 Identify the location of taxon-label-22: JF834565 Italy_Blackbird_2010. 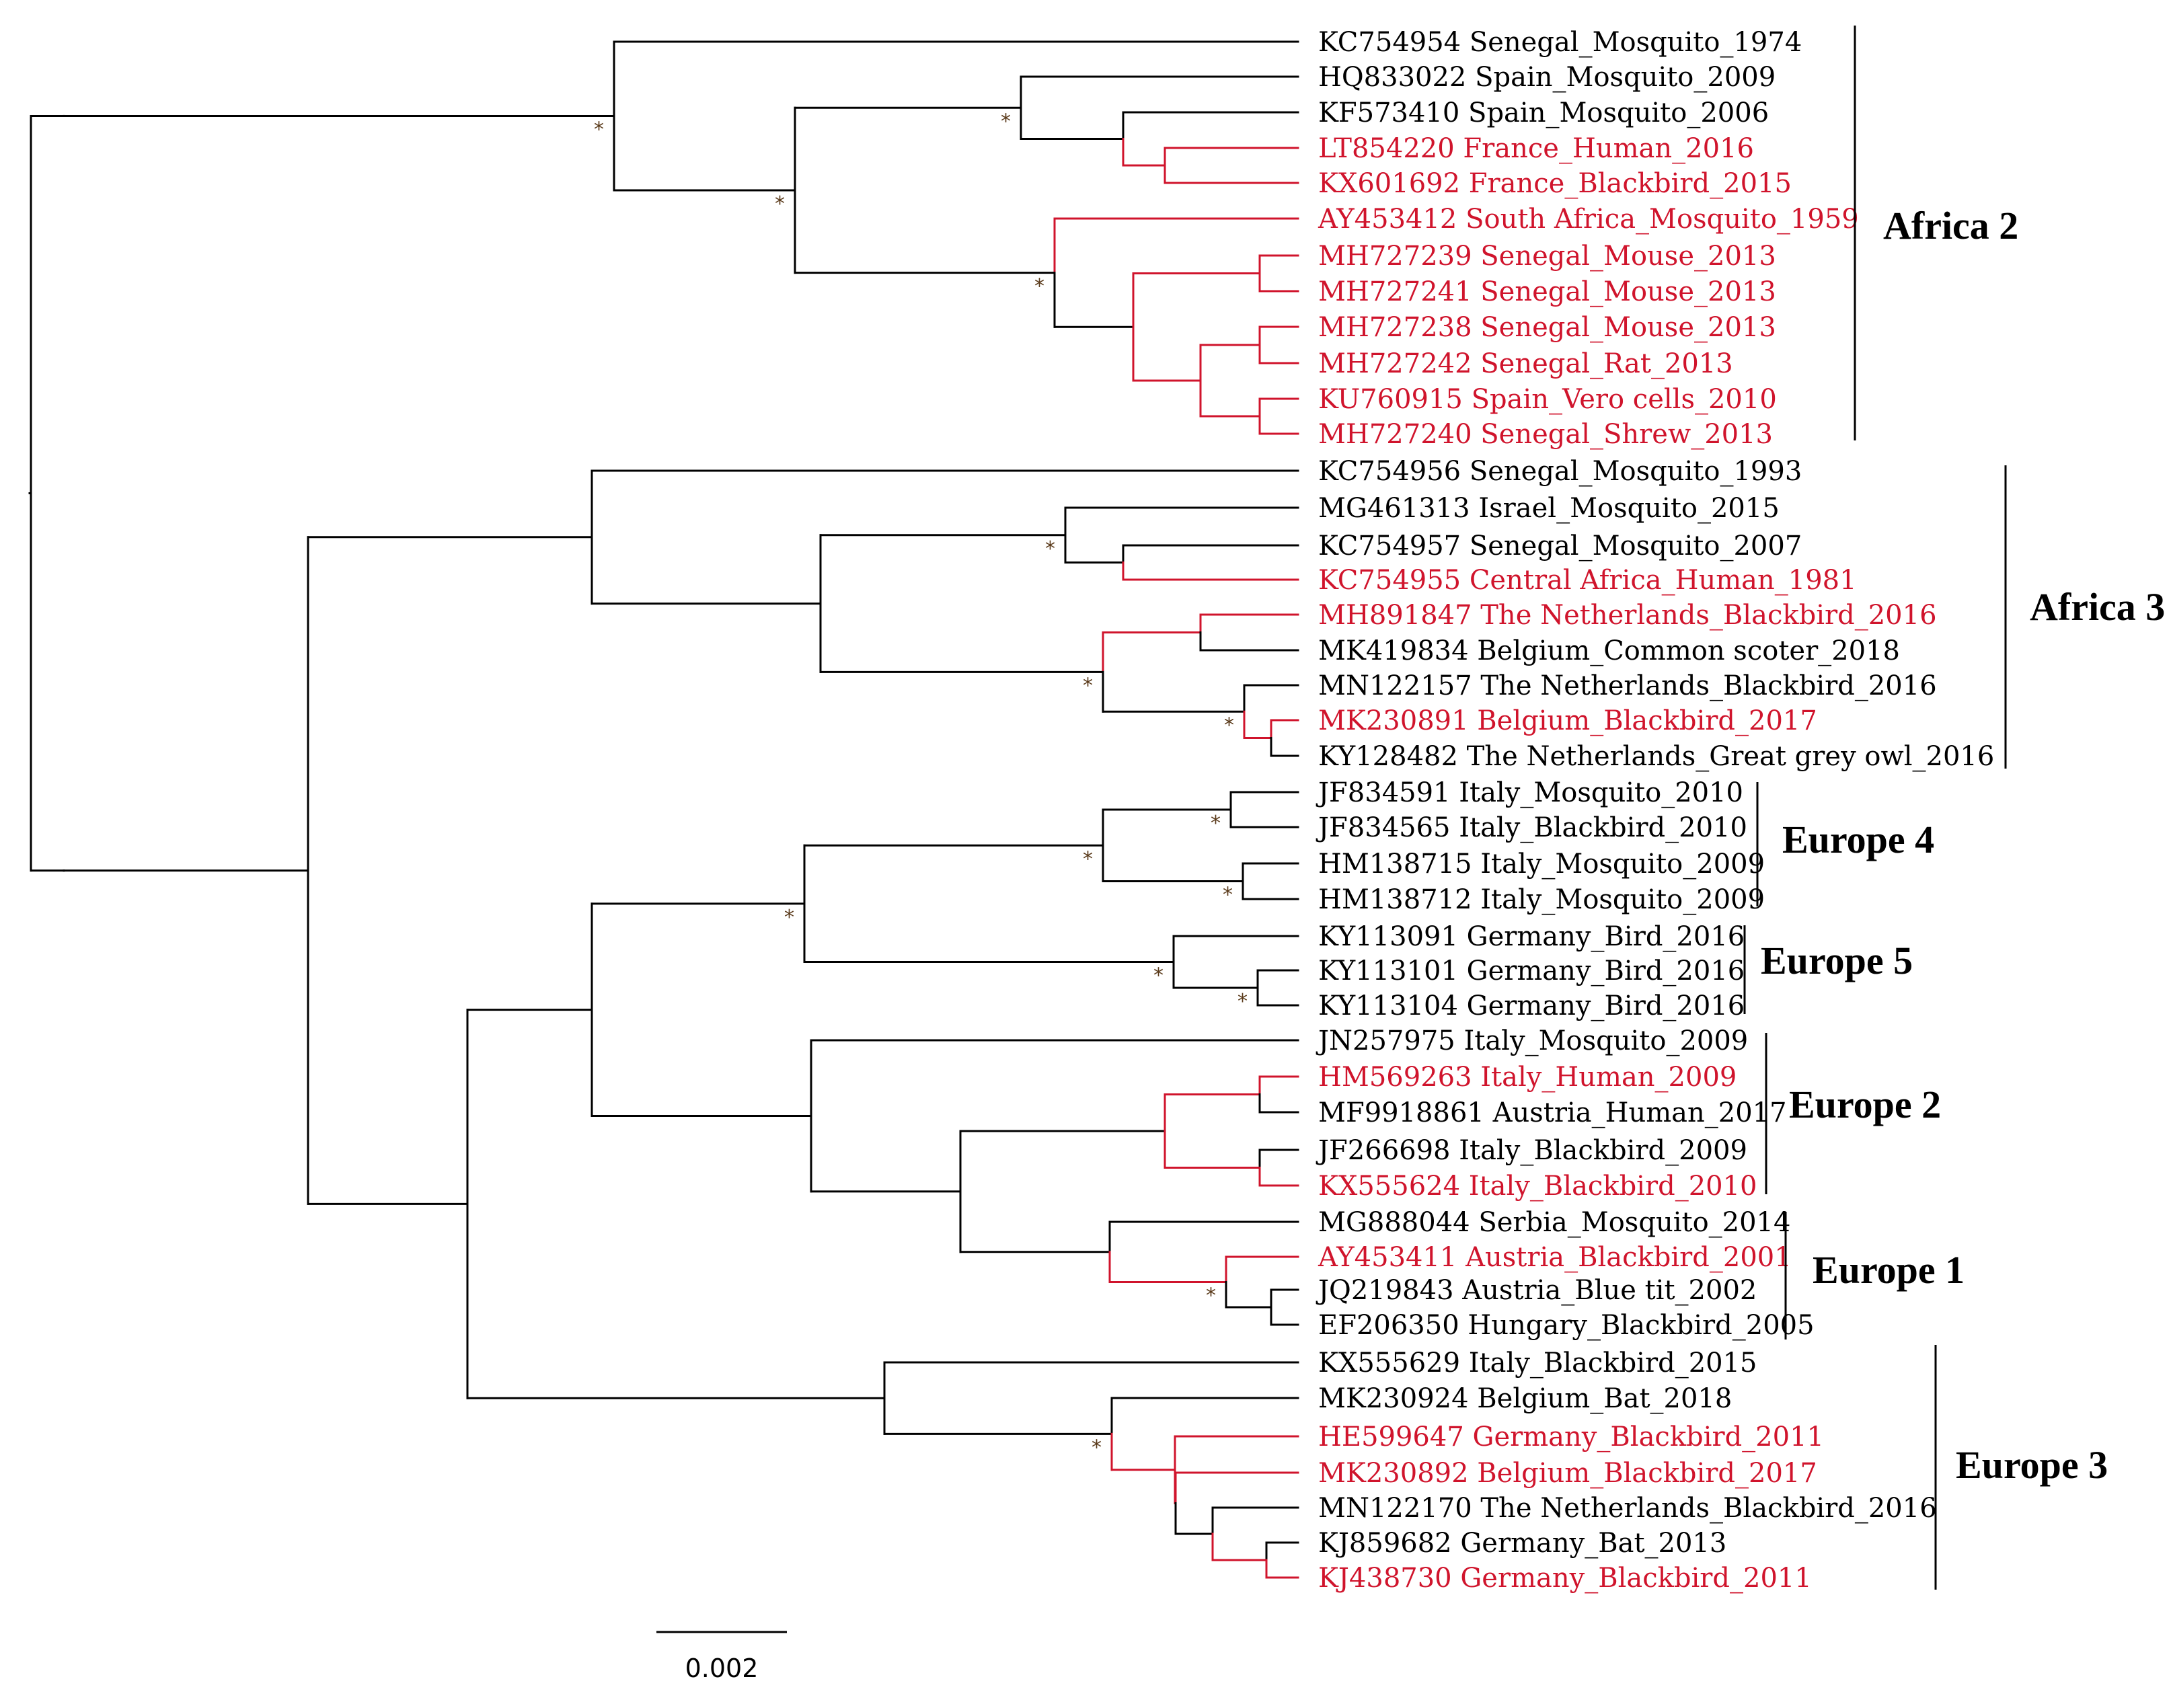
(1531, 828).